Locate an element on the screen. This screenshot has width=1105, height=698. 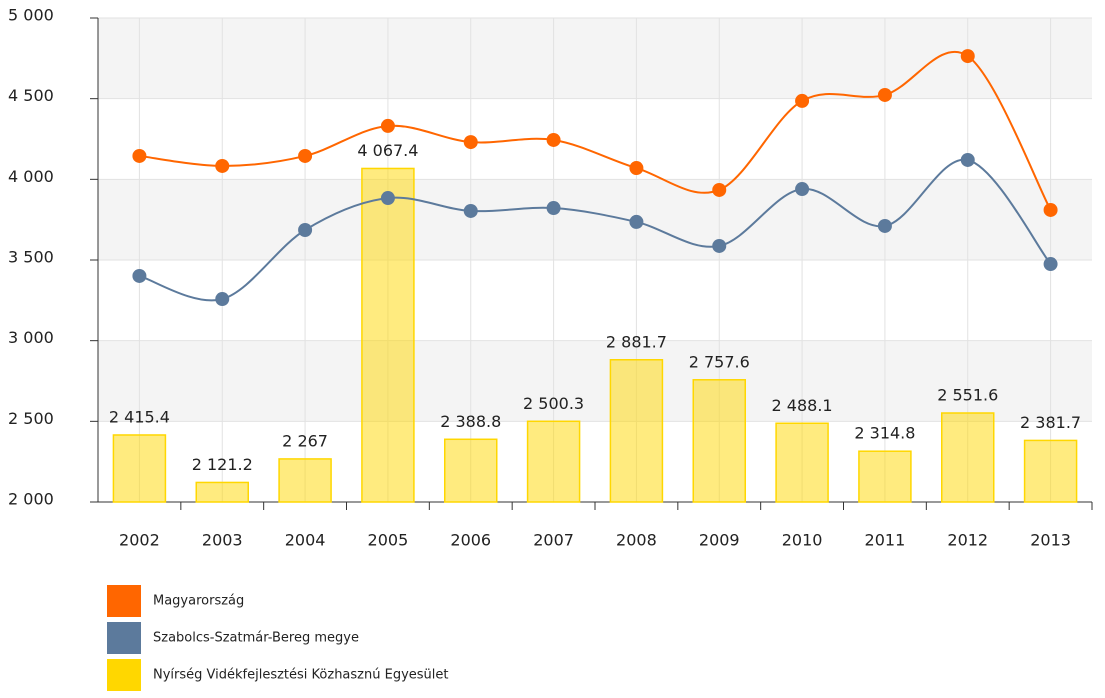
y-tick-label: 2 500 is located at coordinates (31, 418).